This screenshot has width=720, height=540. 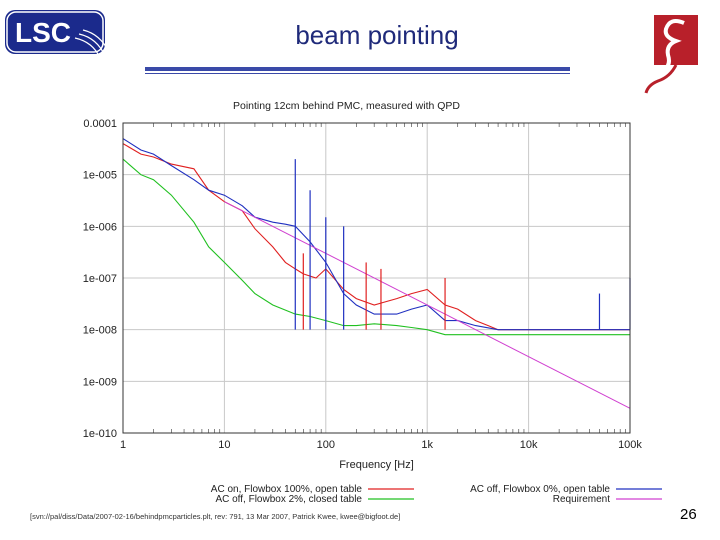 I want to click on legend-label: AC on, Flowbox 100%, open table, so click(x=287, y=489).